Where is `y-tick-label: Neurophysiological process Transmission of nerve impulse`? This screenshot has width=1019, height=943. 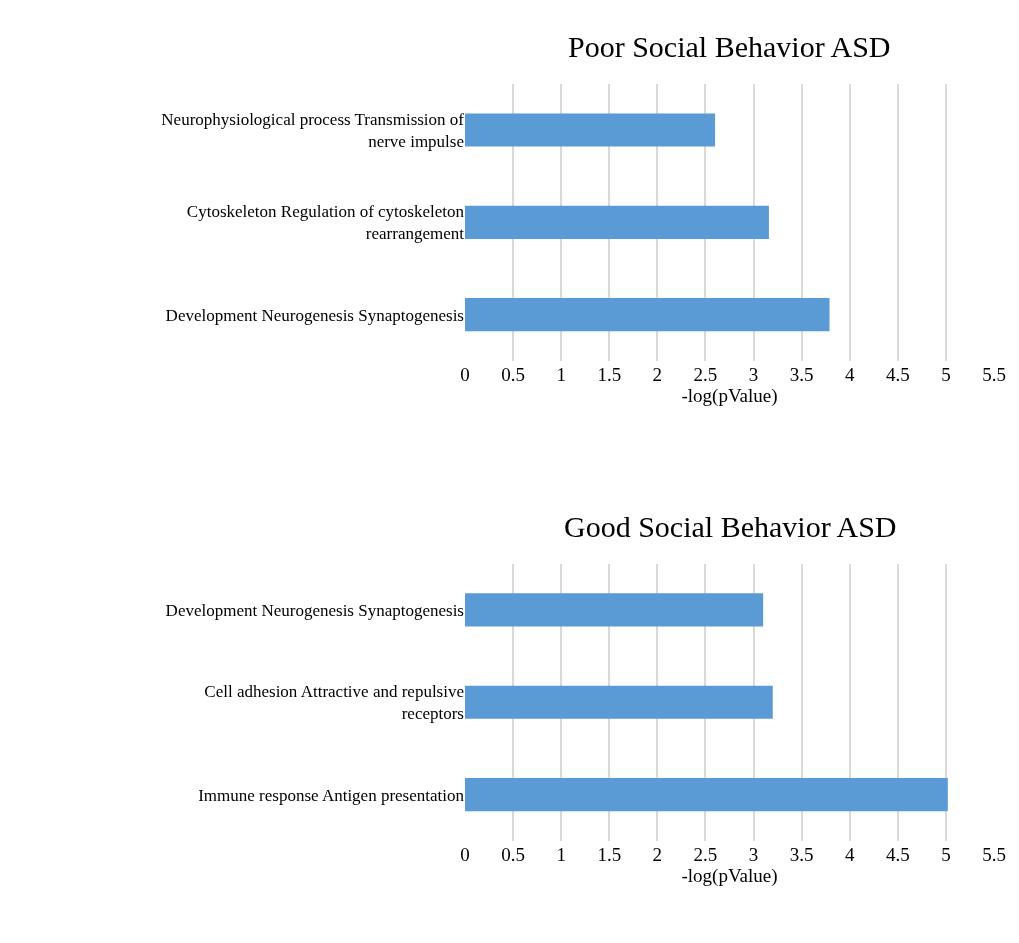 y-tick-label: Neurophysiological process Transmission of nerve impulse is located at coordinates (313, 130).